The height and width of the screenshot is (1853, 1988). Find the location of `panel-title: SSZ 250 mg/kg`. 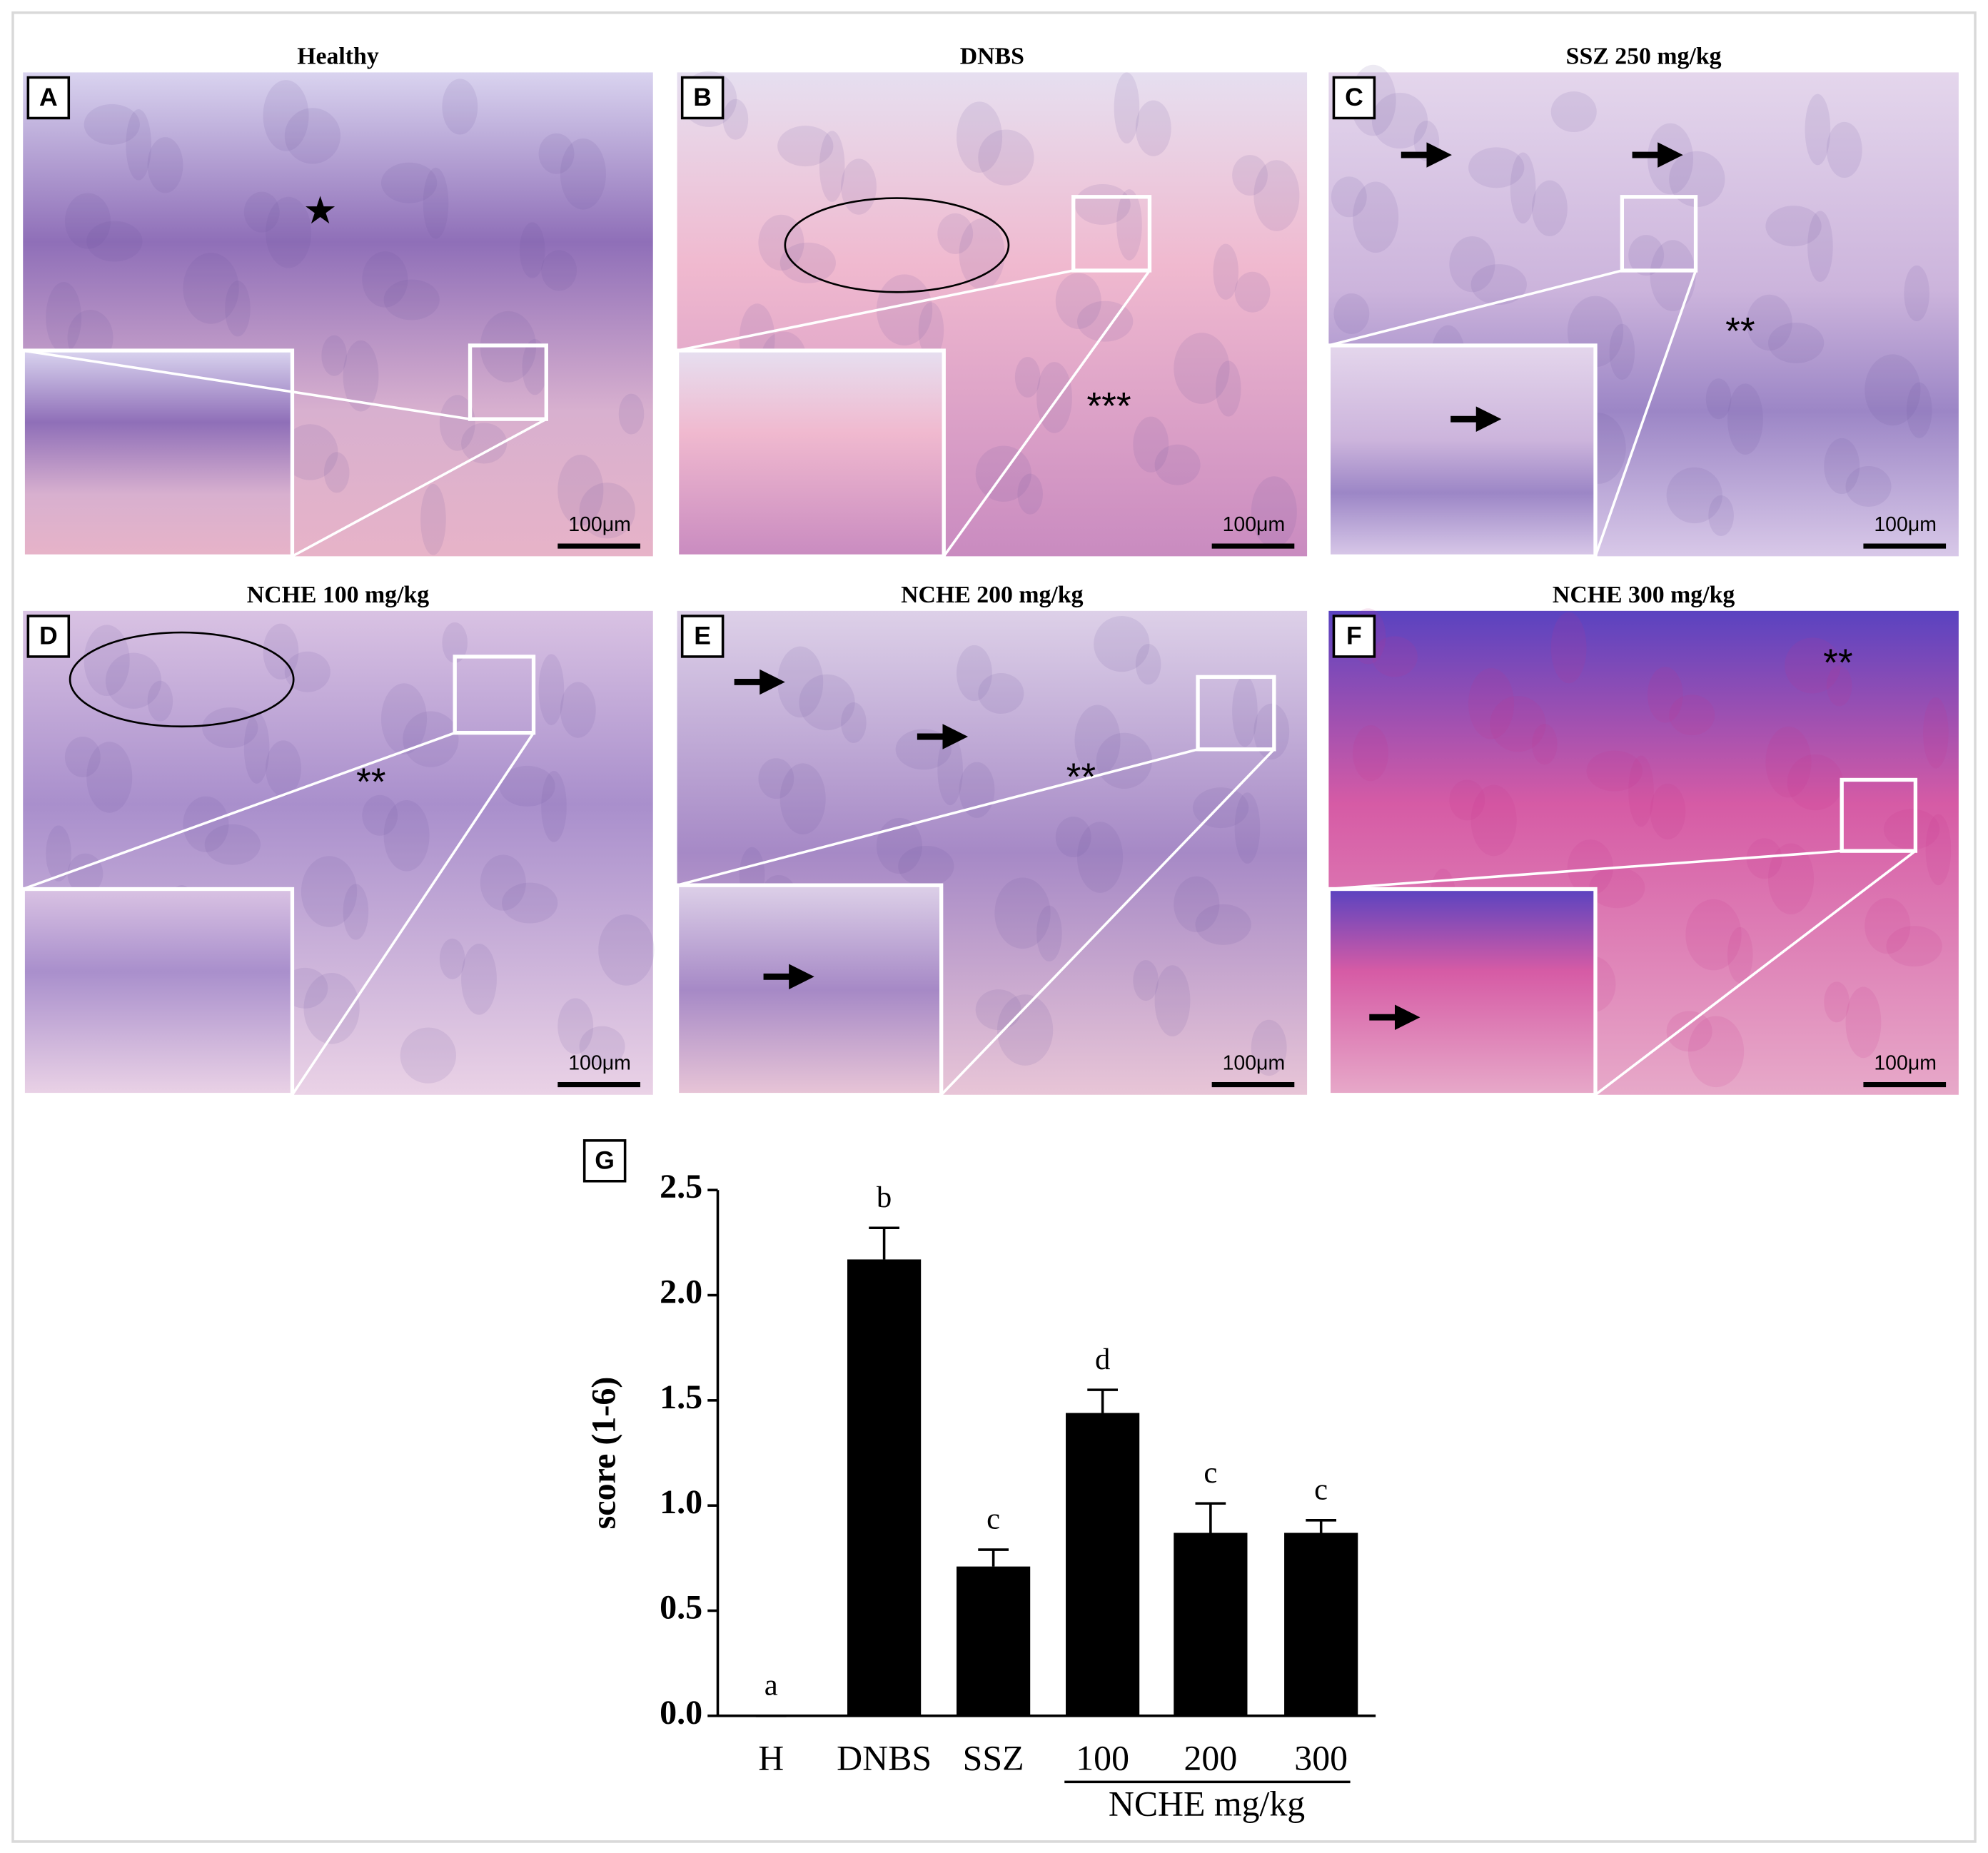

panel-title: SSZ 250 mg/kg is located at coordinates (1644, 57).